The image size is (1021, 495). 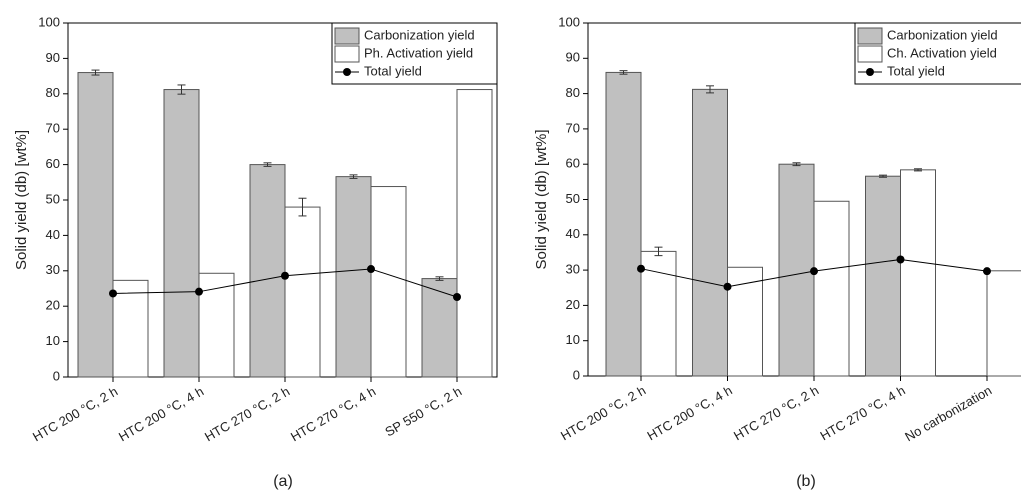 What do you see at coordinates (283, 481) in the screenshot?
I see `panel-label: (a)` at bounding box center [283, 481].